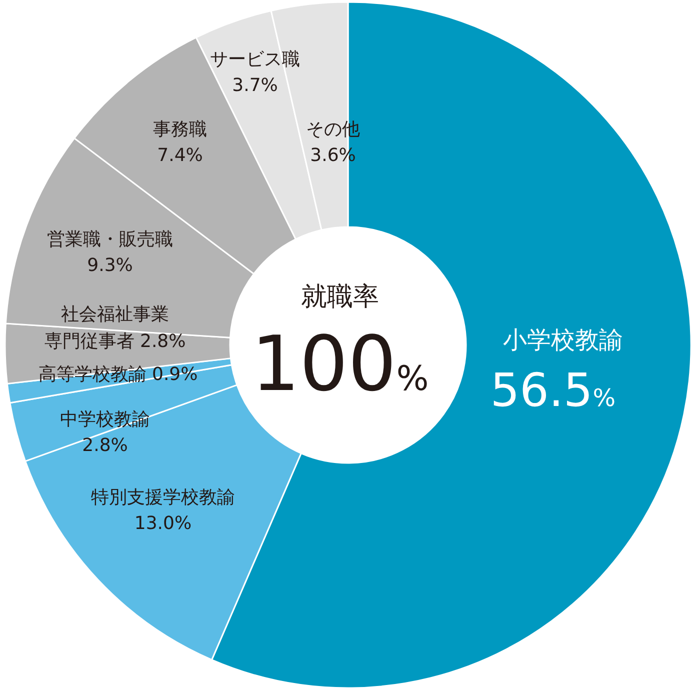 Image resolution: width=695 pixels, height=690 pixels. I want to click on slice-label: 社会福祉事業専門従事者 2.8%, so click(115, 328).